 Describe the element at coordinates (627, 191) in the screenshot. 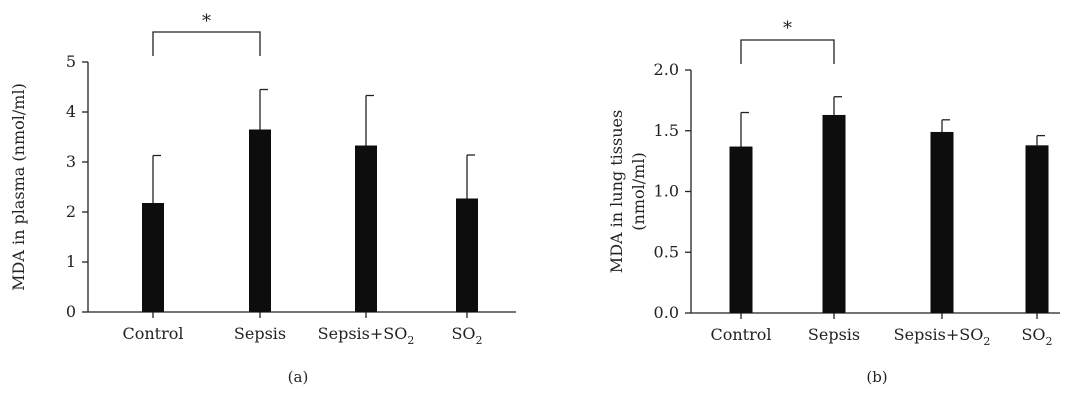

I see `y-axis-title: MDA in lung tissues (nmol/ml)` at that location.